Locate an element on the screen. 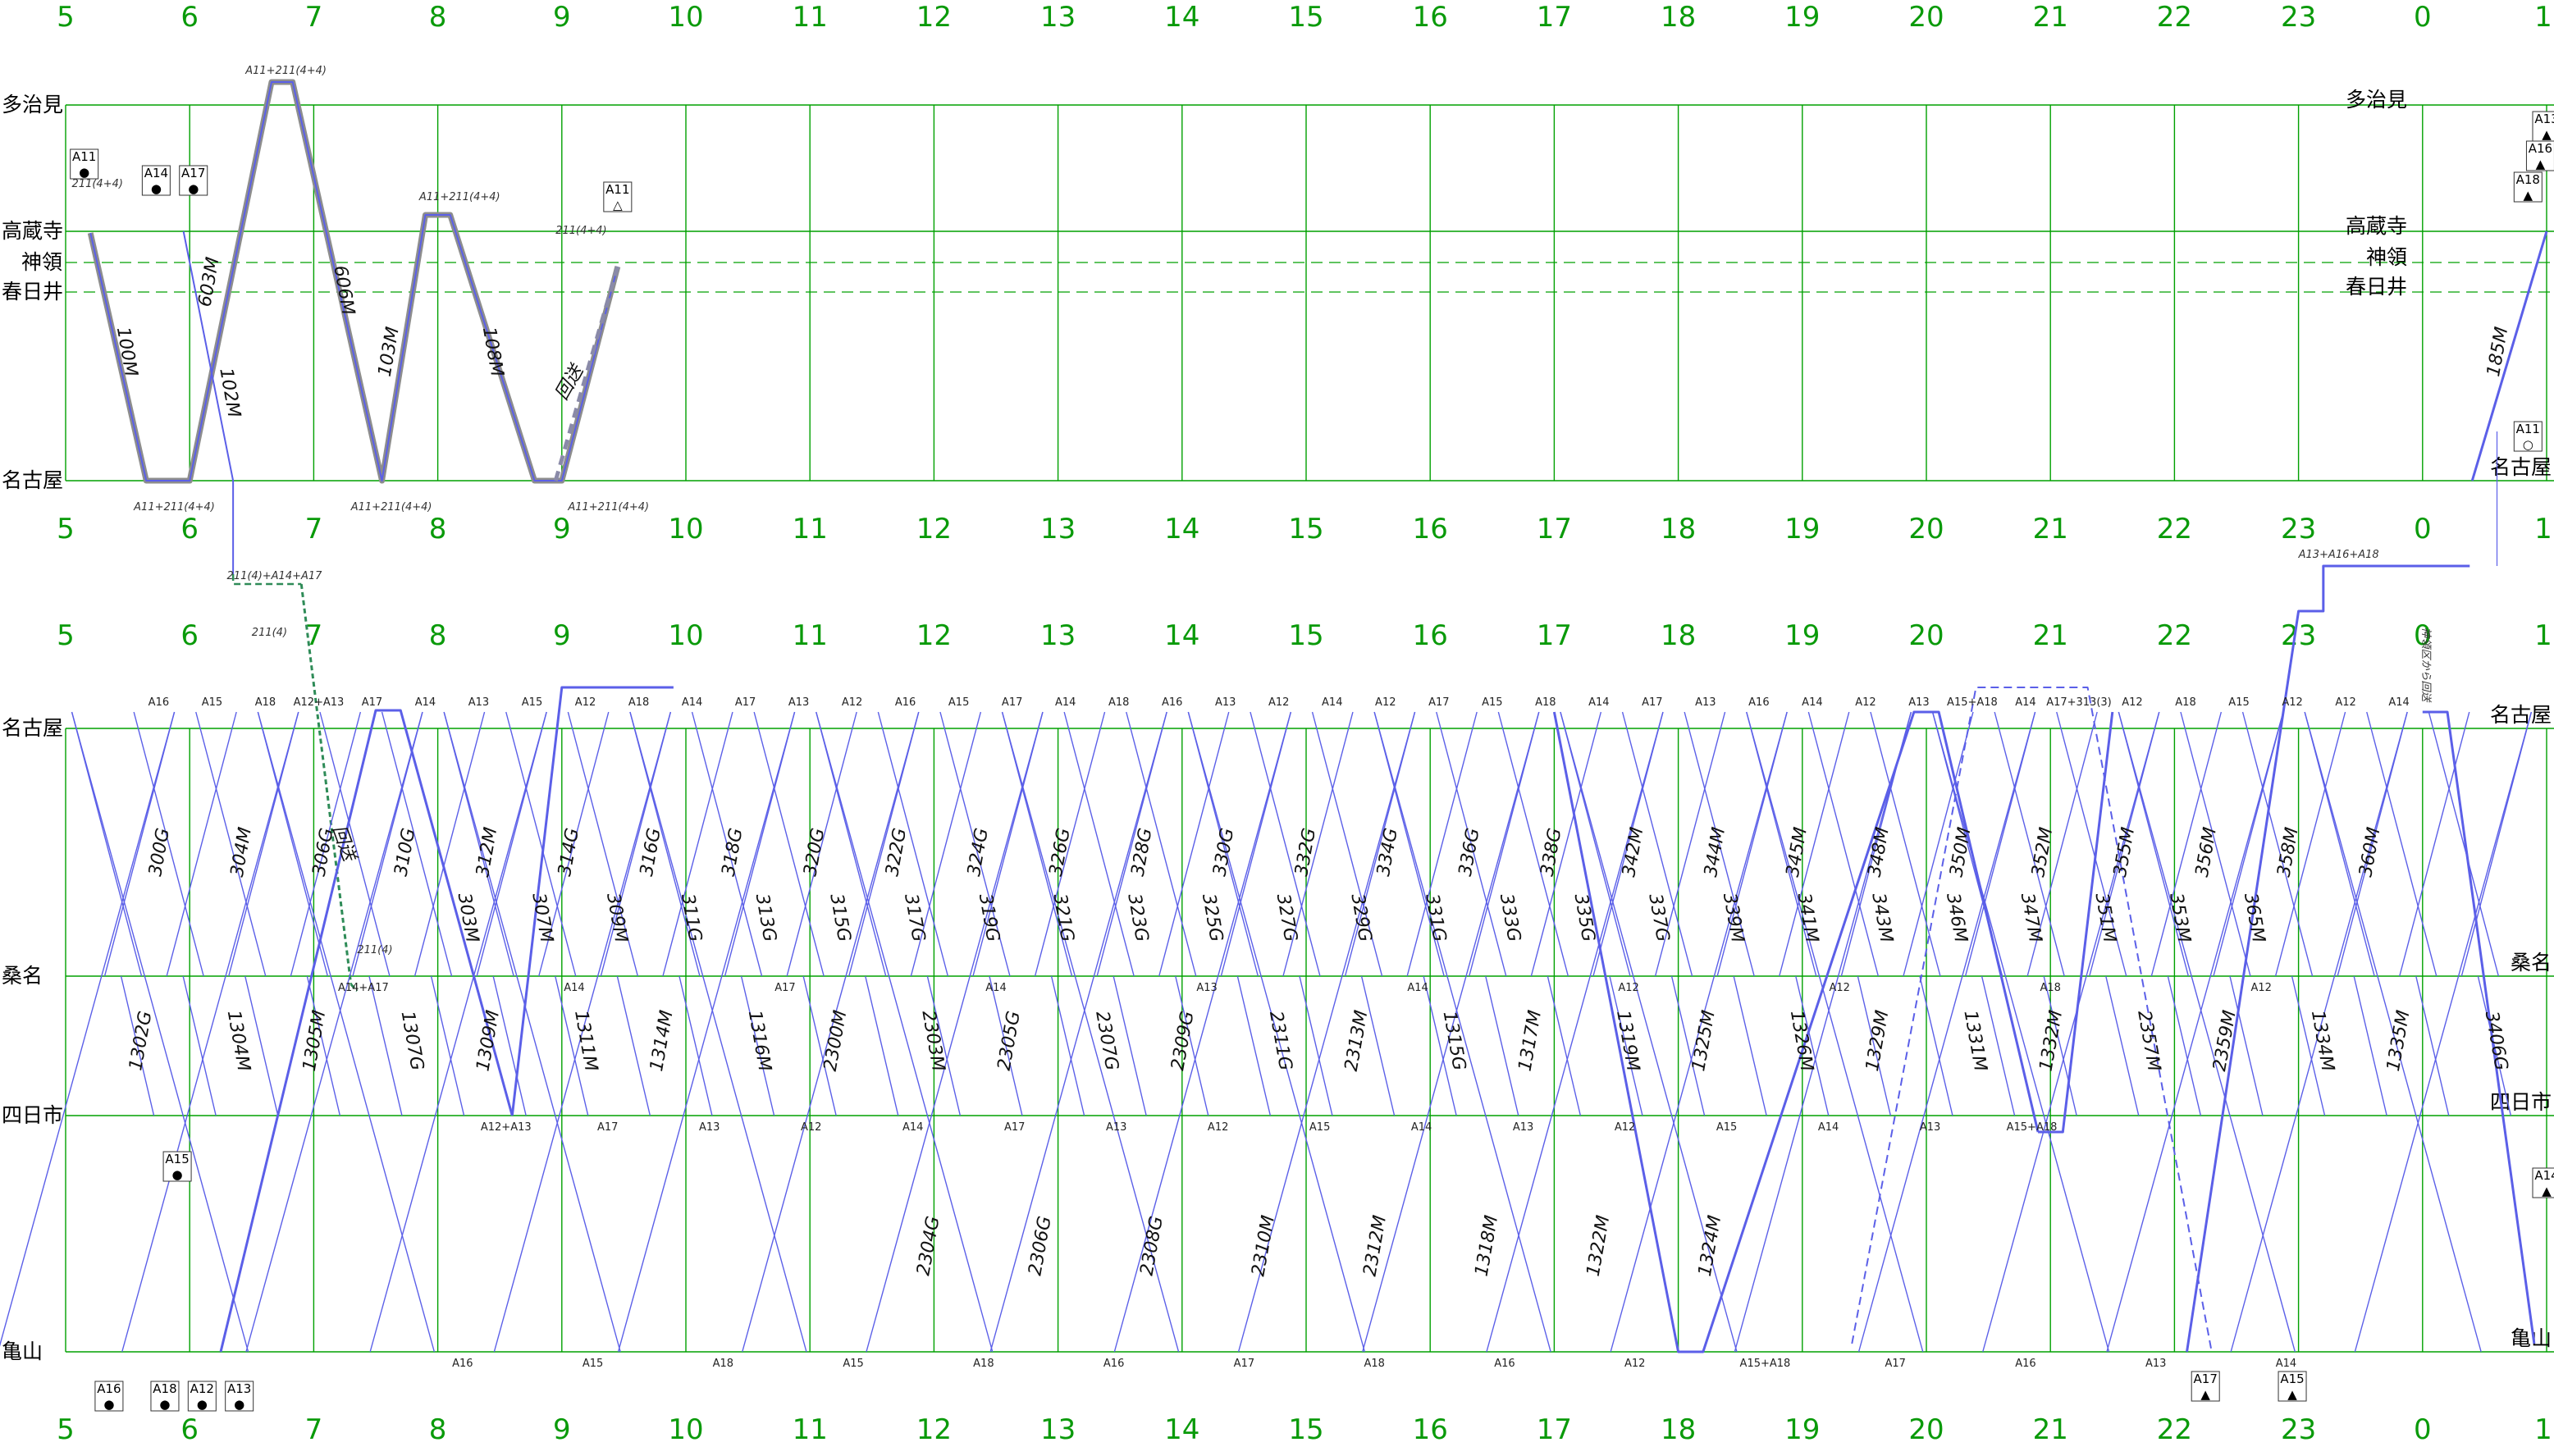 The height and width of the screenshot is (1456, 2554). train-number-label: 355M is located at coordinates (2124, 852).